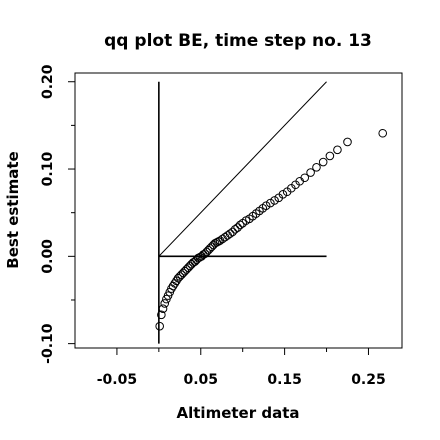 Image resolution: width=440 pixels, height=440 pixels. What do you see at coordinates (284, 380) in the screenshot?
I see `x-tick-label: 0.15` at bounding box center [284, 380].